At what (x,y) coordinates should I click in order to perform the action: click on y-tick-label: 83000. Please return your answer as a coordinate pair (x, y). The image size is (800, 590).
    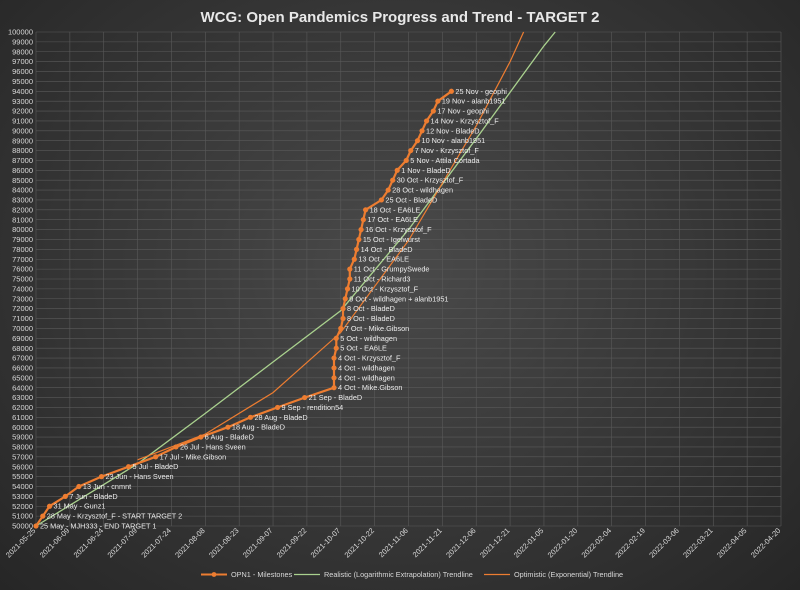
    Looking at the image, I should click on (22, 200).